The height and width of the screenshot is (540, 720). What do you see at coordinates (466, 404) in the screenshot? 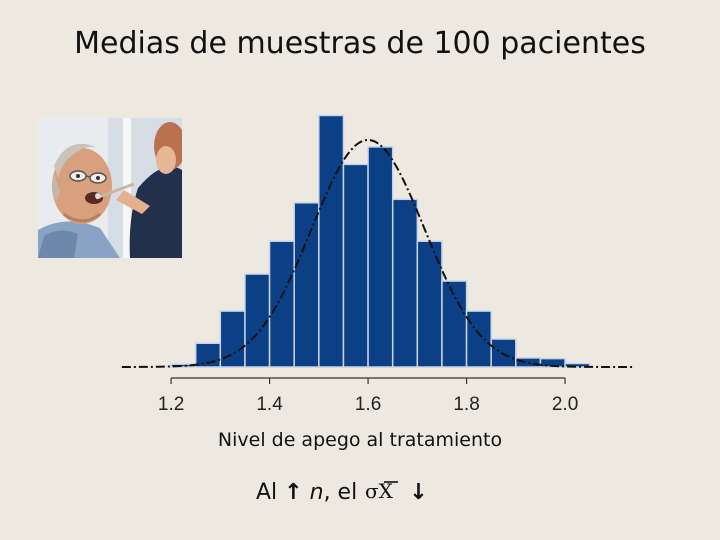
I see `x-tick-label: 1.8` at bounding box center [466, 404].